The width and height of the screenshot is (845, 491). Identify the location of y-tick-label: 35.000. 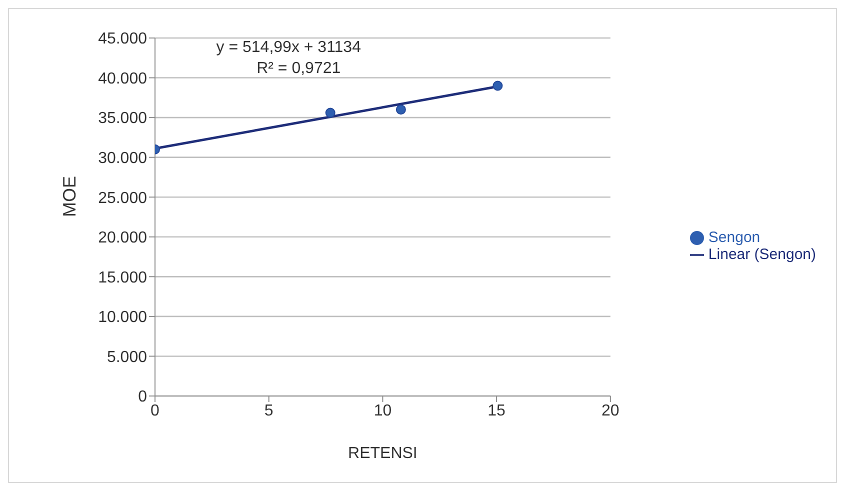
(123, 119).